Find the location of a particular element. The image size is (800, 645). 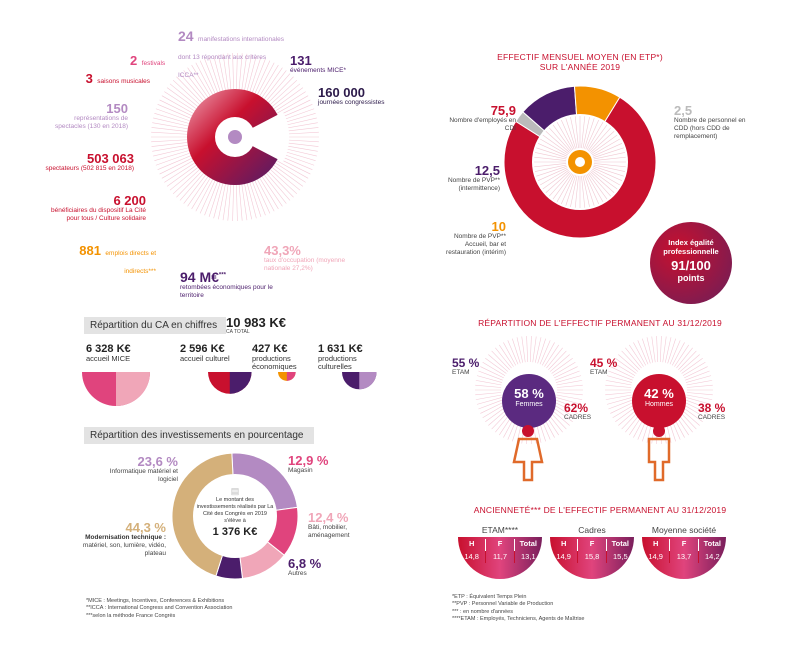

hommes-etam: 45 % ETAM is located at coordinates (604, 366).